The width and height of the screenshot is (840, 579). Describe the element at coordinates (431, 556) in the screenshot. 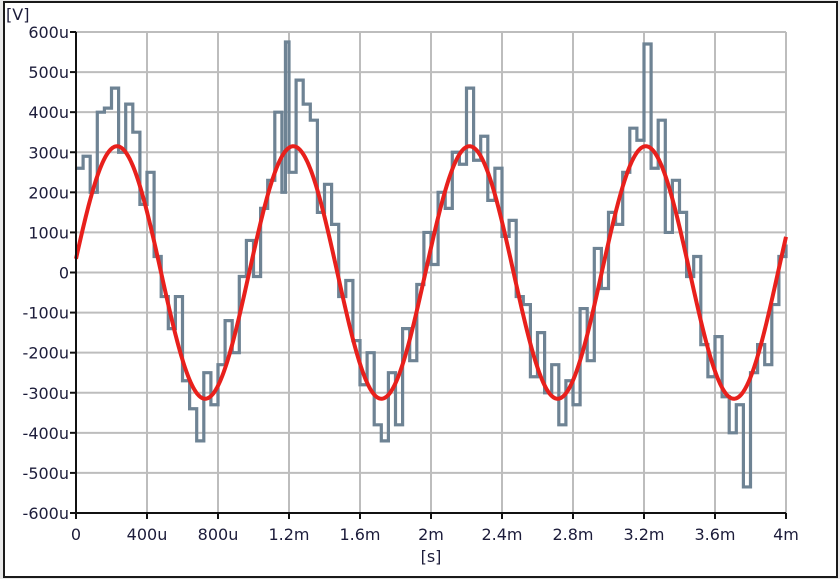

I see `x-axis-unit-label: [s]` at that location.